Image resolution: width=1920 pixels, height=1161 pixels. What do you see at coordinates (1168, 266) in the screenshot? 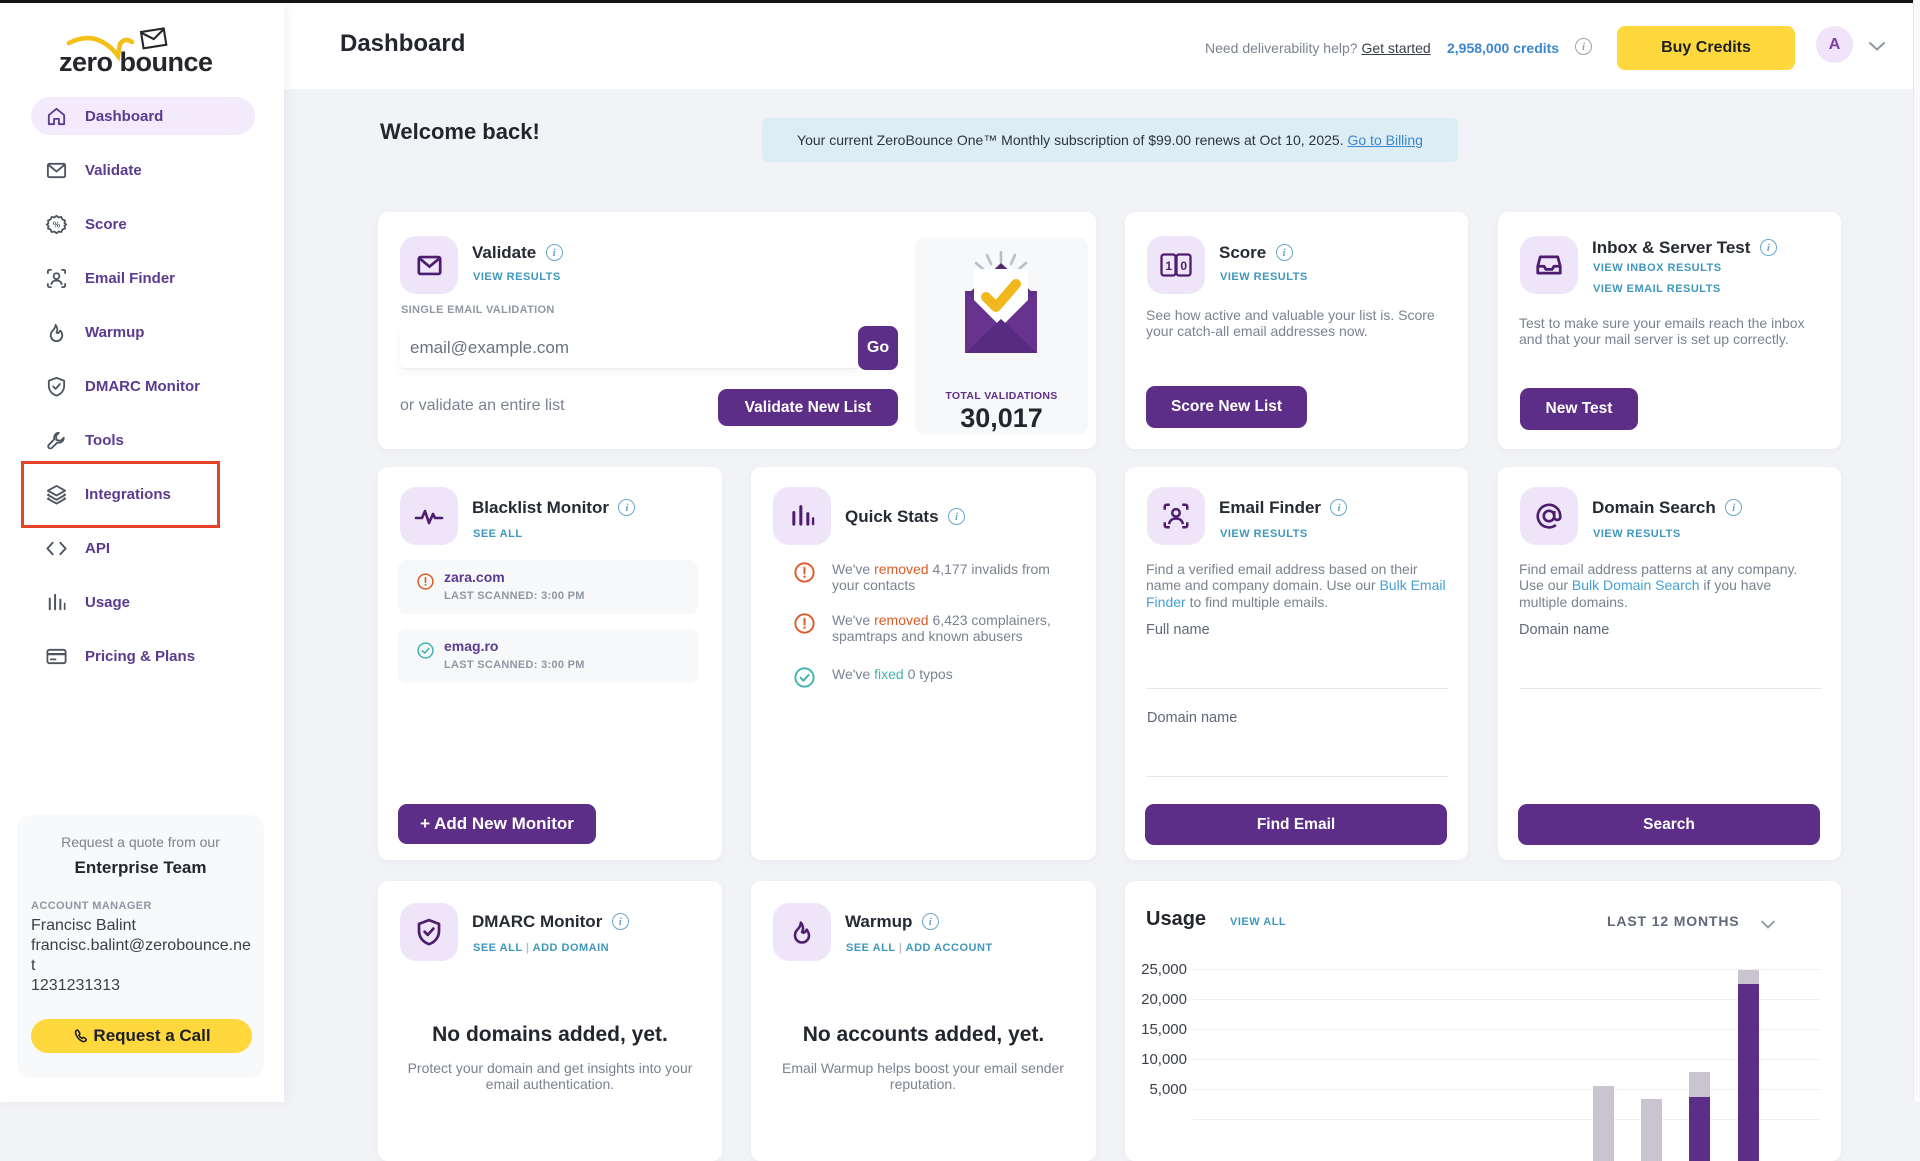
I see `svg-text: 1` at bounding box center [1168, 266].